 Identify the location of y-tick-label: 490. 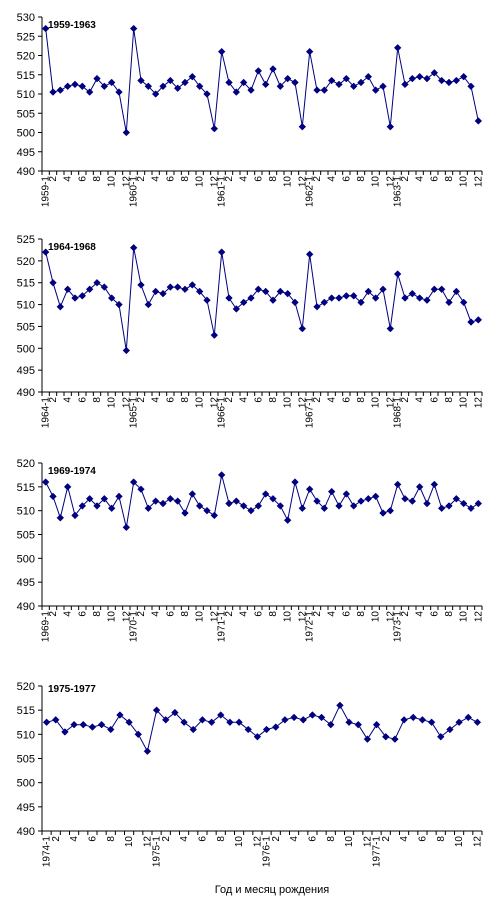
(26, 393).